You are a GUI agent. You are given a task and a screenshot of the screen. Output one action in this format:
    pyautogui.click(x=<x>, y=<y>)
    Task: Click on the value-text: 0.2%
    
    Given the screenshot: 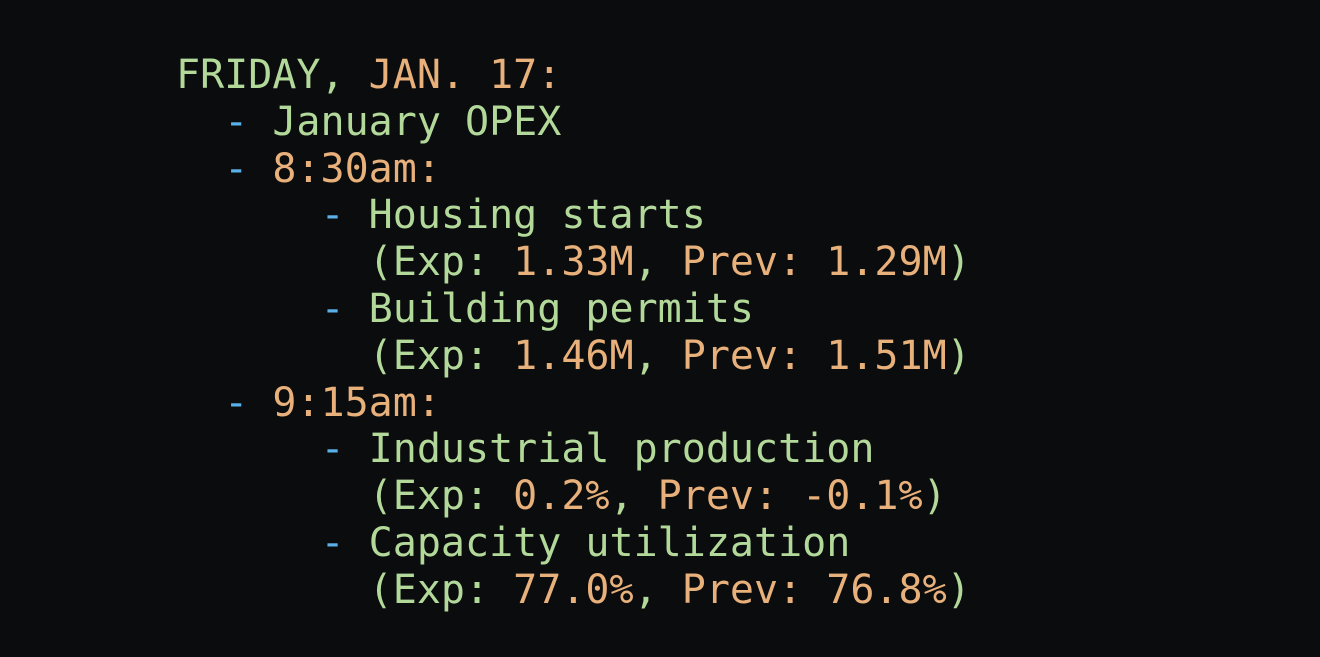 What is the action you would take?
    pyautogui.click(x=561, y=496)
    